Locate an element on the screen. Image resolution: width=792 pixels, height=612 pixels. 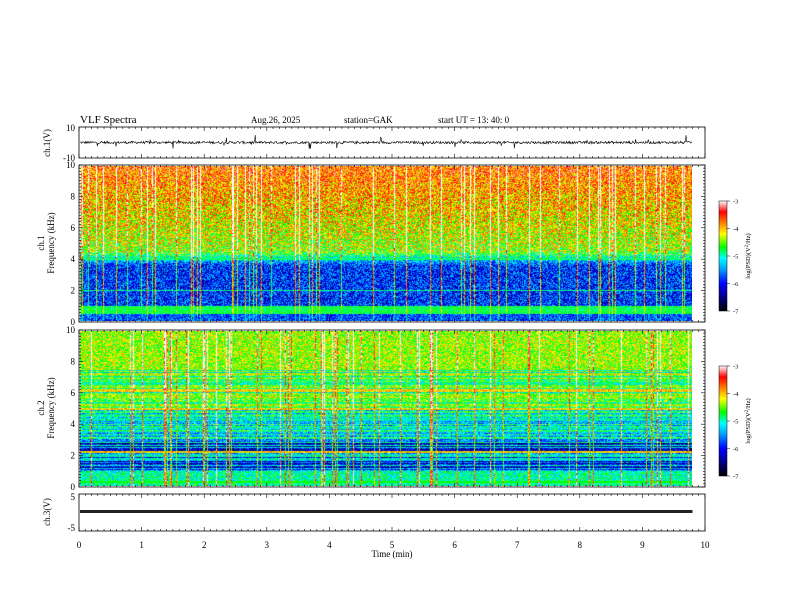
x-tick-label: 7 is located at coordinates (517, 545).